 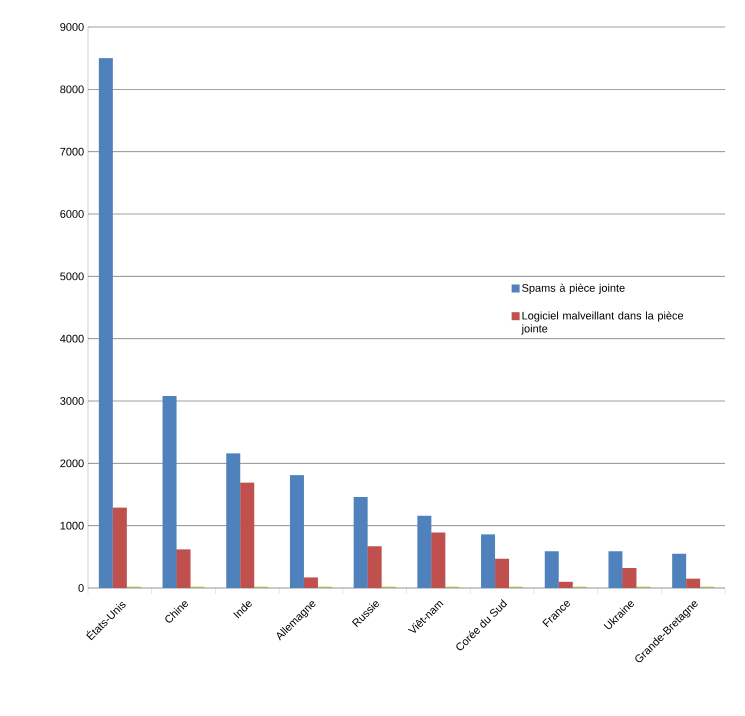 I want to click on y-tick-label: 7000, so click(x=72, y=152).